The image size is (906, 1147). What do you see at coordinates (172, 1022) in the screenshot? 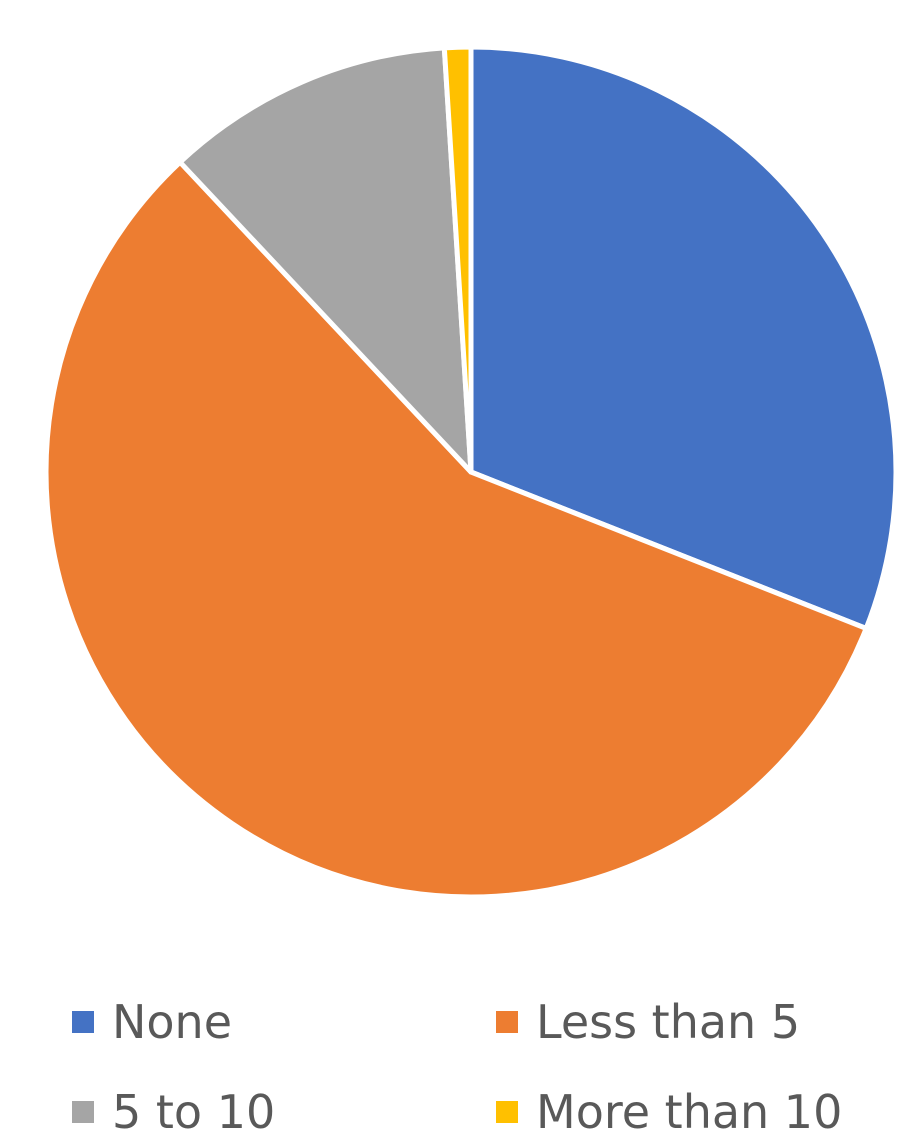
I see `legend-label-none: None` at bounding box center [172, 1022].